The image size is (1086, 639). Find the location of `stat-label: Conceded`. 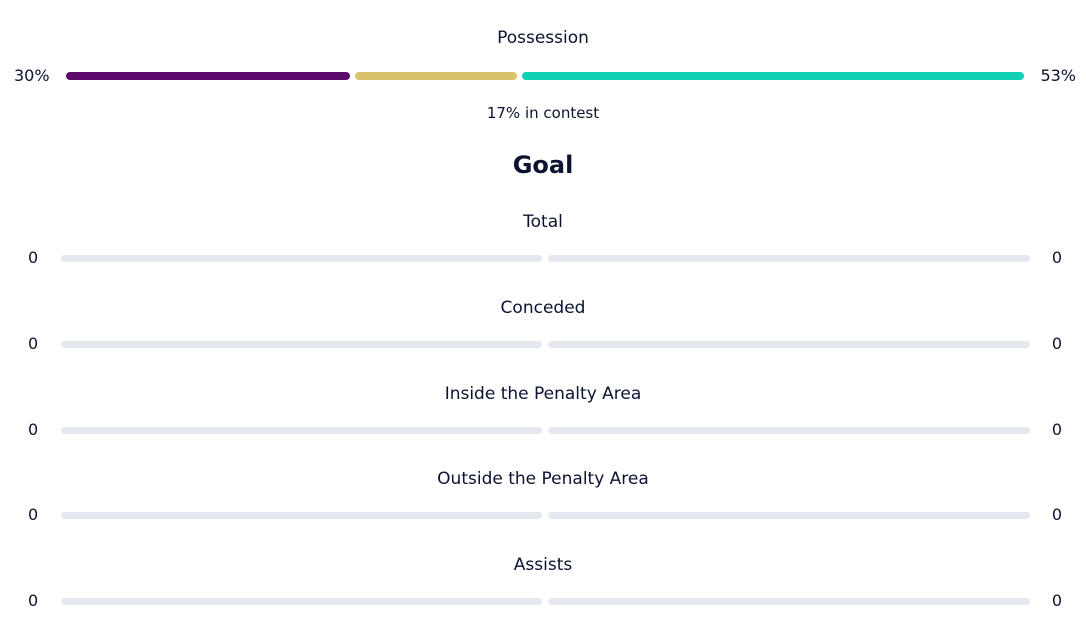

stat-label: Conceded is located at coordinates (543, 308).